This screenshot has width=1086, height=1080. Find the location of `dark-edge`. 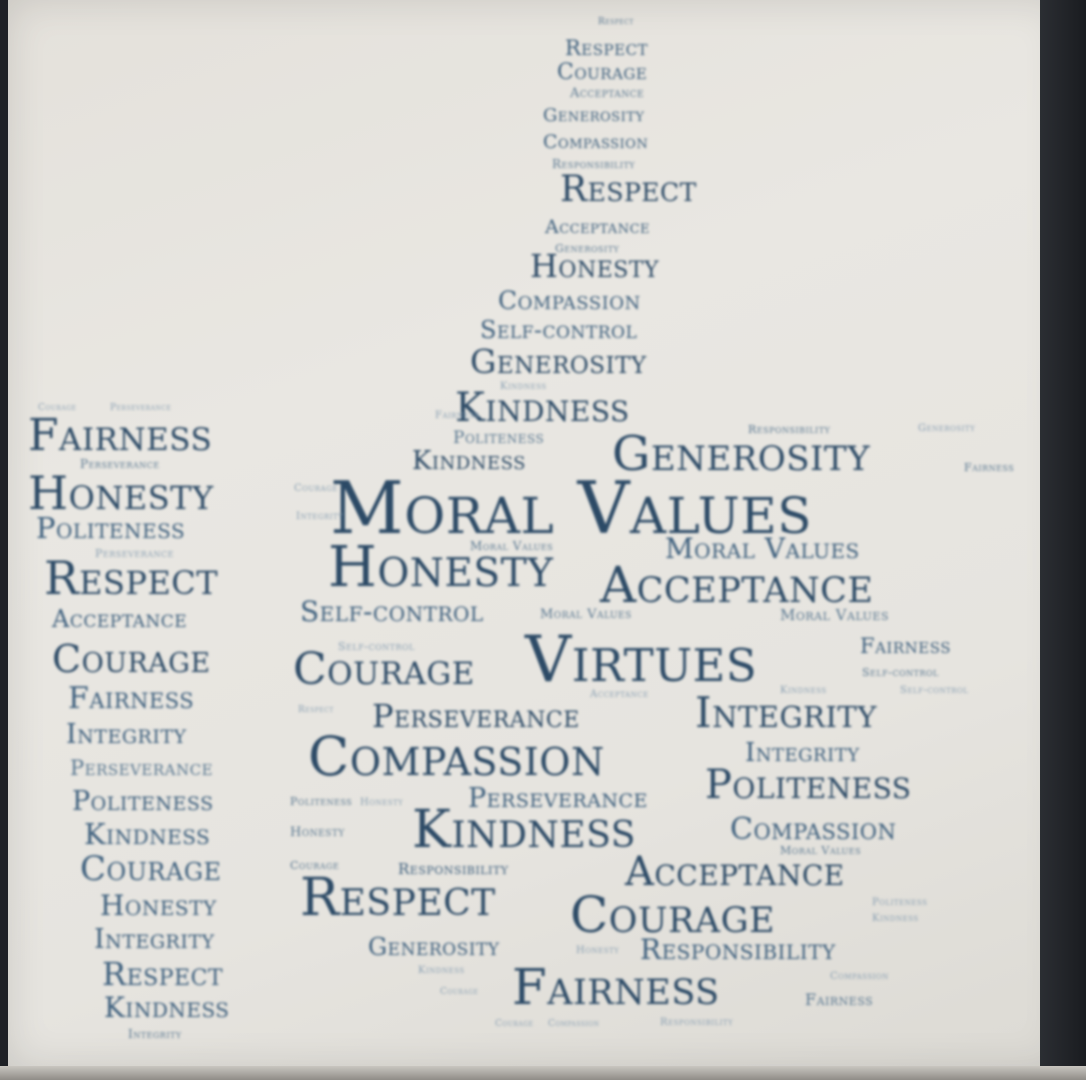

dark-edge is located at coordinates (1063, 540).